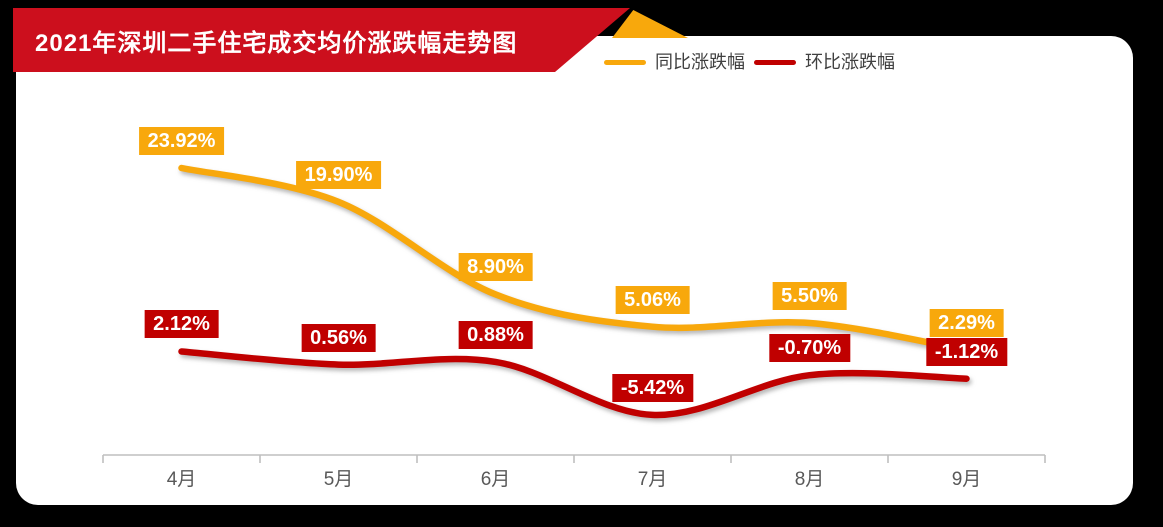 This screenshot has width=1163, height=527. I want to click on data-label-mom-6月: 0.88%, so click(495, 334).